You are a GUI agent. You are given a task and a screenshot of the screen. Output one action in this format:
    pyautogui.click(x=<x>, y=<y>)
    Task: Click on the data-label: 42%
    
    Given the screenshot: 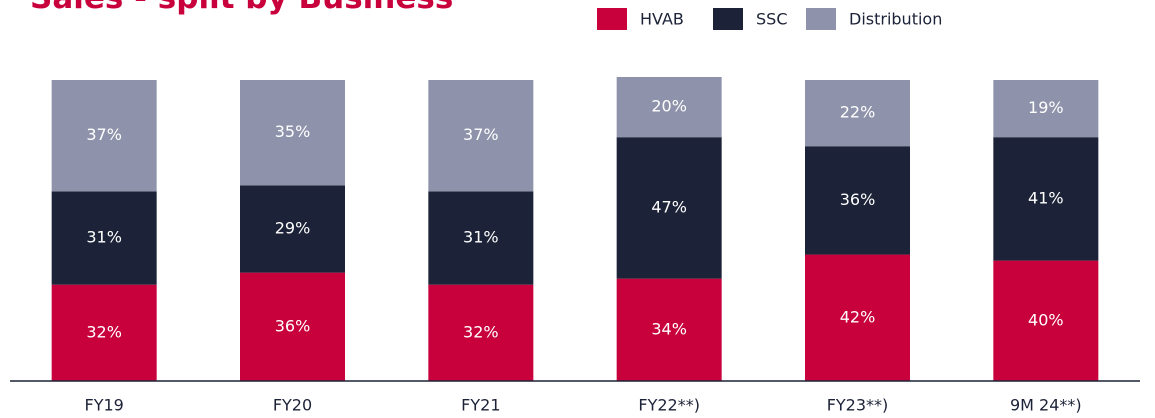 What is the action you would take?
    pyautogui.click(x=858, y=316)
    